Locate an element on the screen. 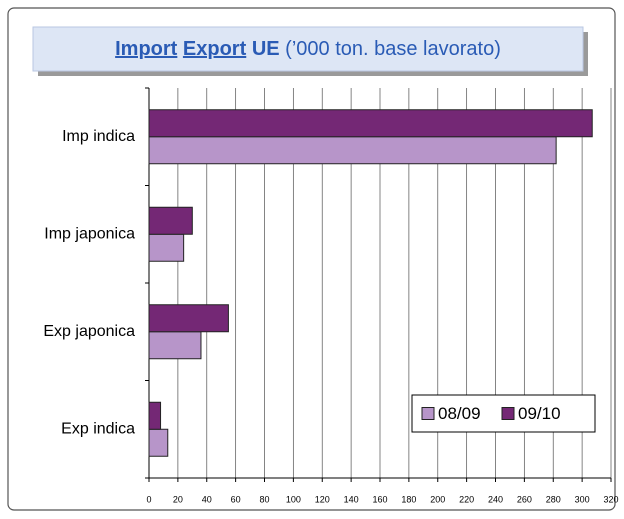  x-tick-label: 0 is located at coordinates (148, 499).